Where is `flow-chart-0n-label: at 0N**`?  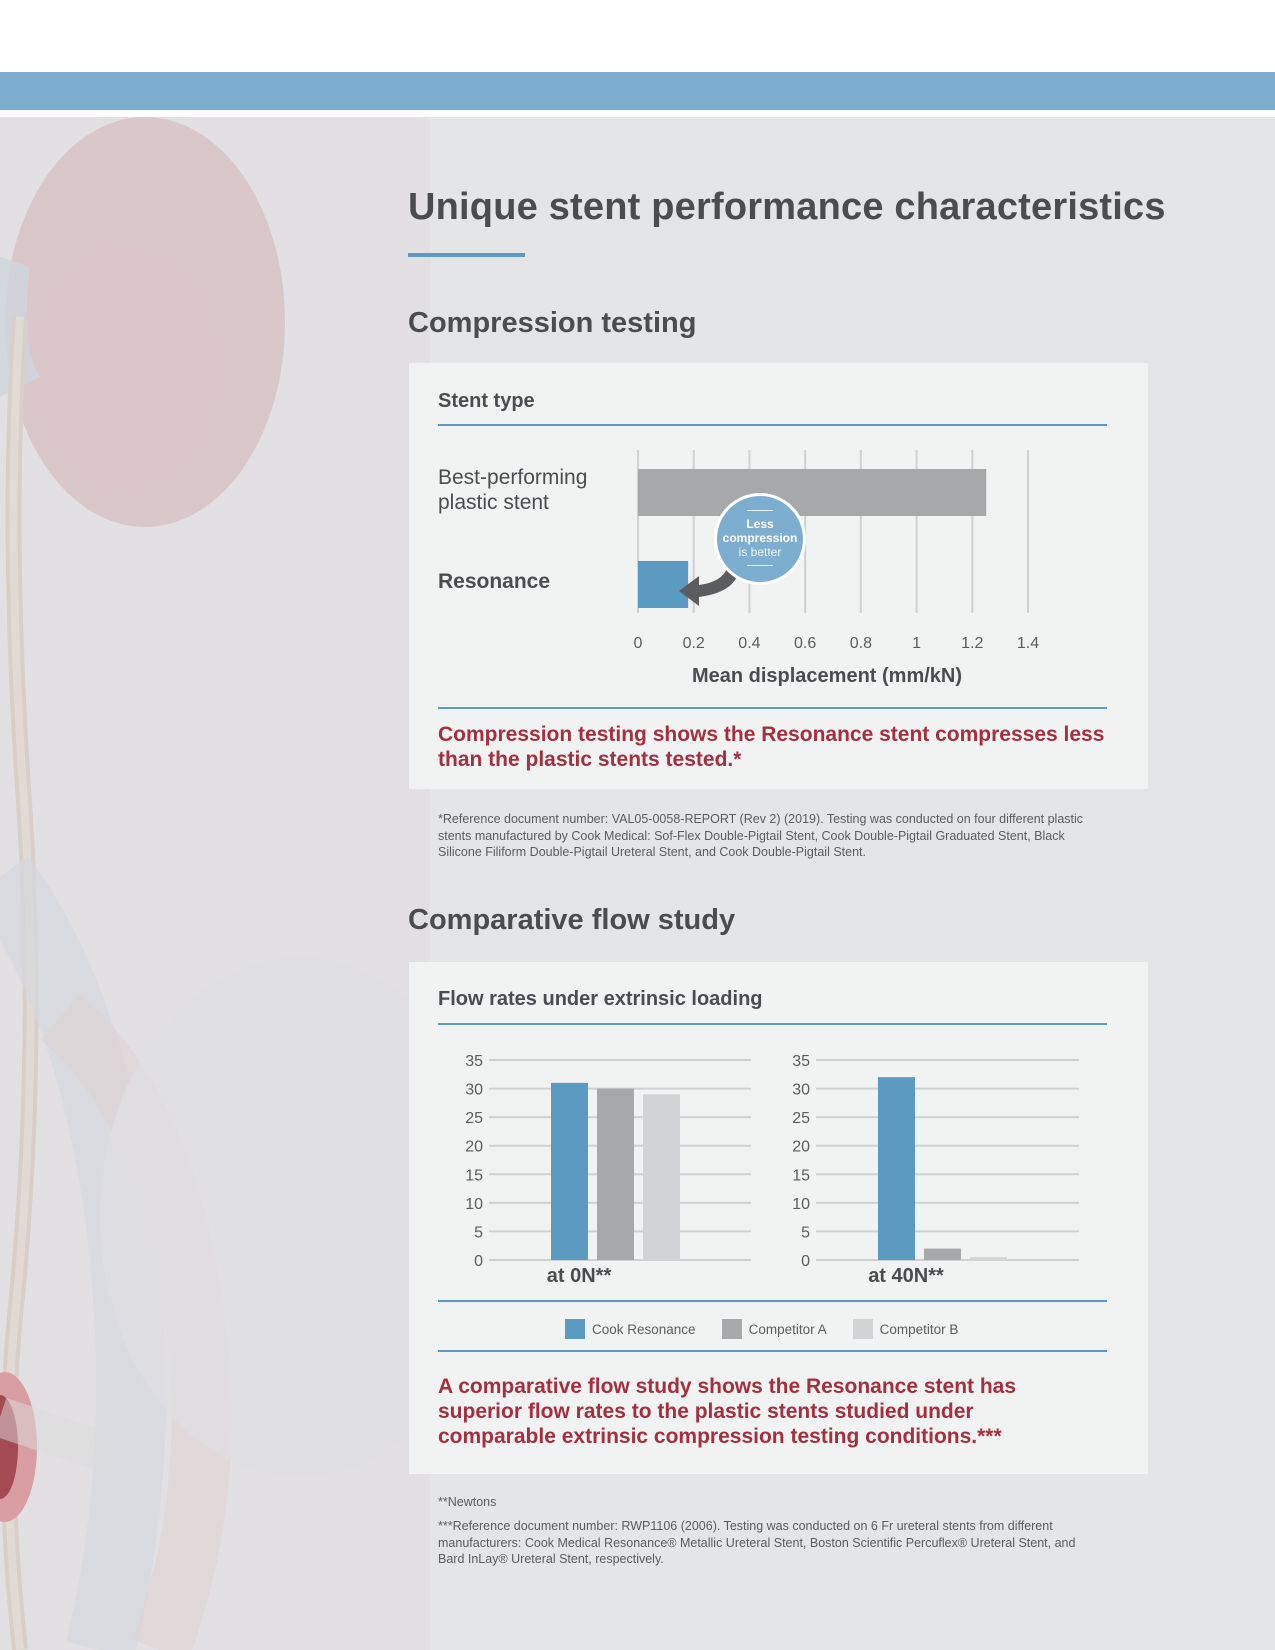 flow-chart-0n-label: at 0N** is located at coordinates (579, 1276).